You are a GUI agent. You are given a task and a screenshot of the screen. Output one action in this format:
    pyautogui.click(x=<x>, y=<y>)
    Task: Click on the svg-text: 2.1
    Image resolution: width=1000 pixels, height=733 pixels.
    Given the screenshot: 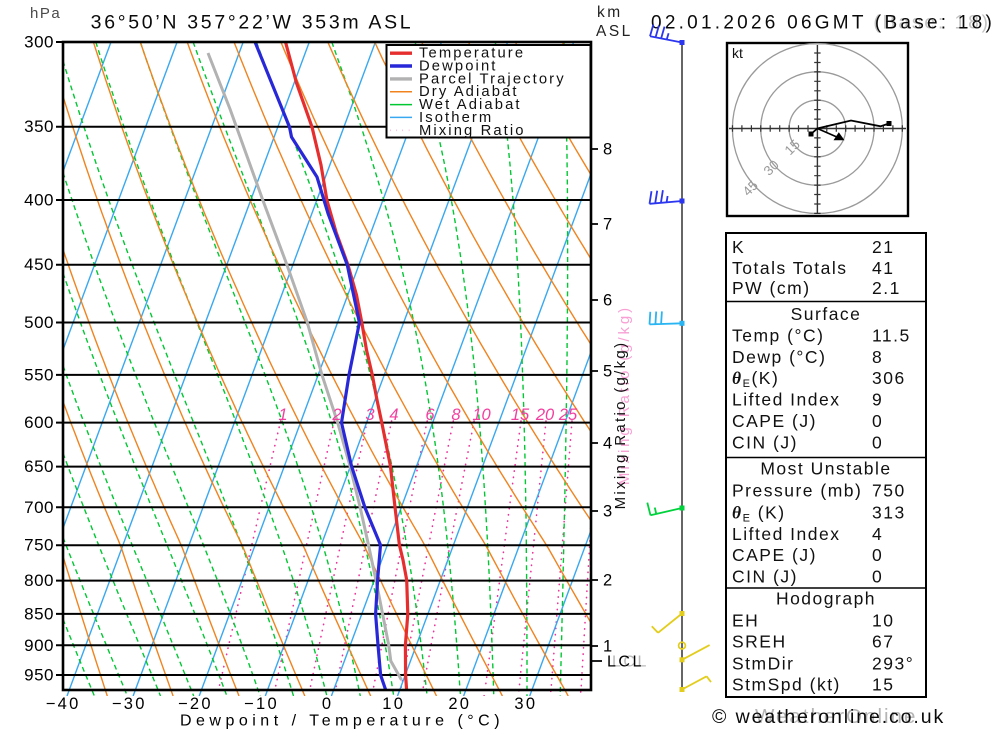 What is the action you would take?
    pyautogui.click(x=886, y=288)
    